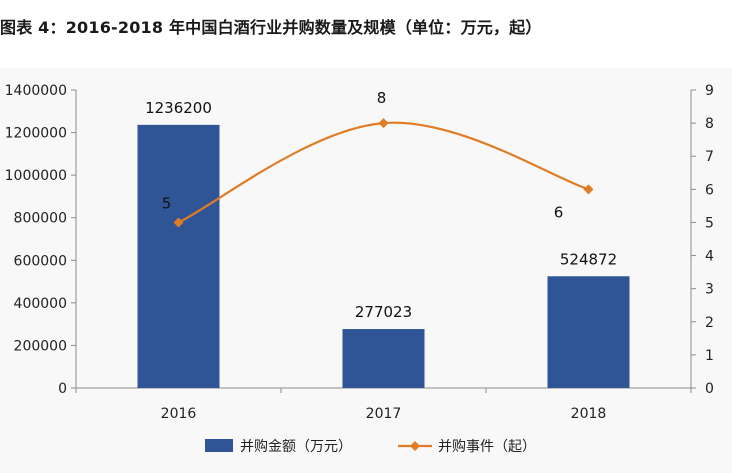 The height and width of the screenshot is (473, 732). I want to click on x-tick-label: 2016, so click(179, 414).